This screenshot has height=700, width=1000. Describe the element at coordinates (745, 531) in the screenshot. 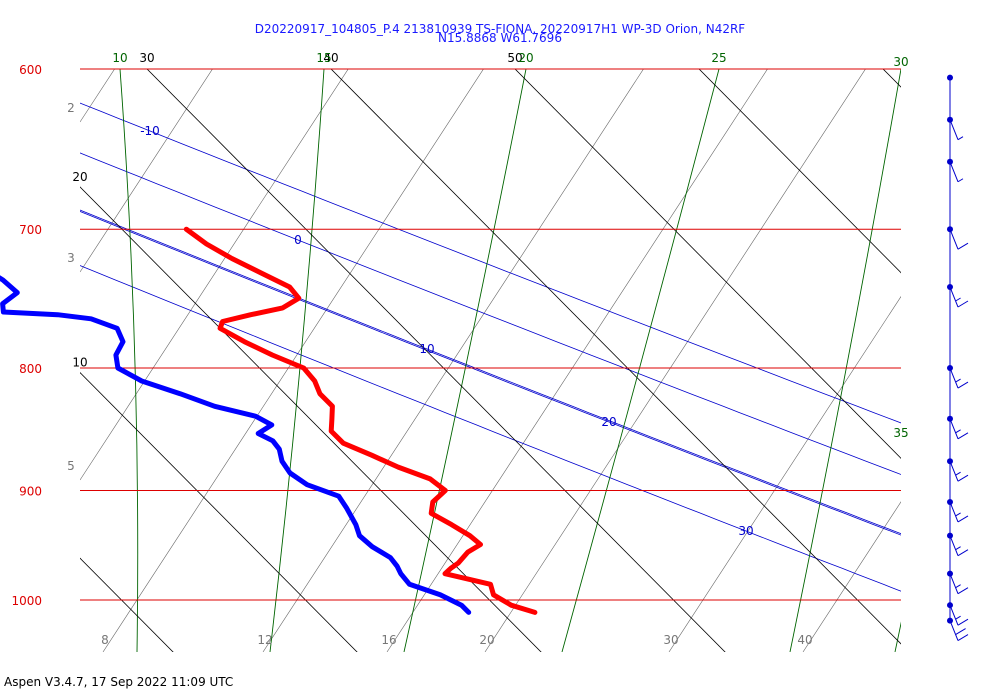

I see `dry-adiabat-label: 30` at that location.